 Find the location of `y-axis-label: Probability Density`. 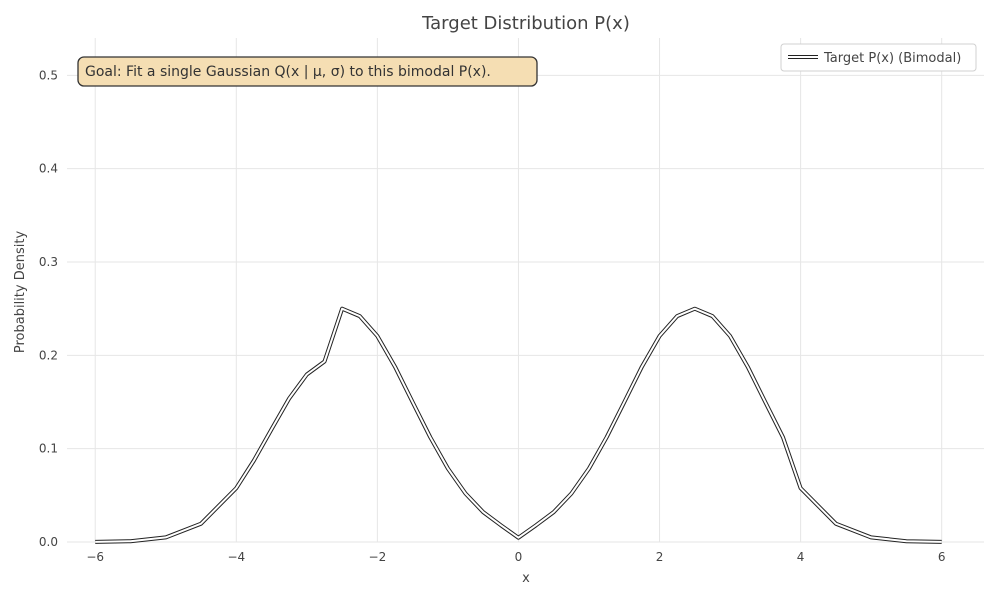

y-axis-label: Probability Density is located at coordinates (20, 292).